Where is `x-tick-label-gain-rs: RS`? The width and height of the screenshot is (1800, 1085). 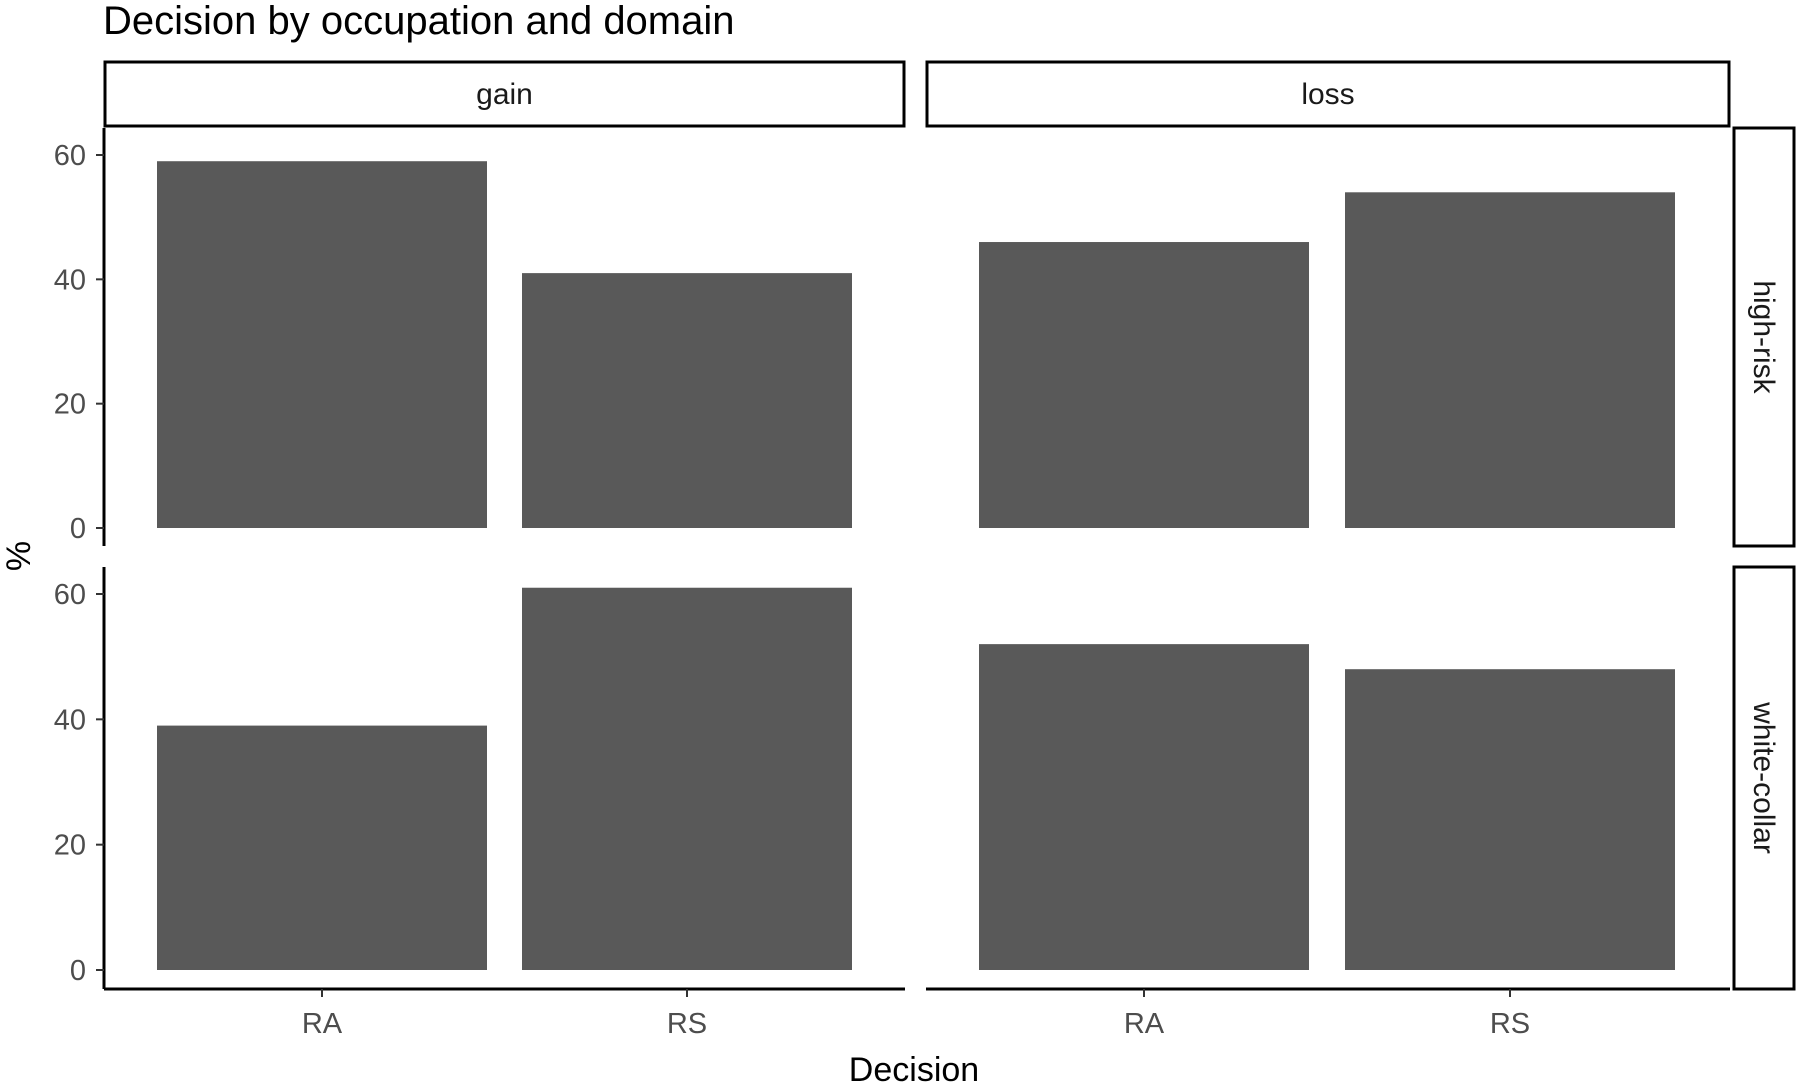
x-tick-label-gain-rs: RS is located at coordinates (687, 1024).